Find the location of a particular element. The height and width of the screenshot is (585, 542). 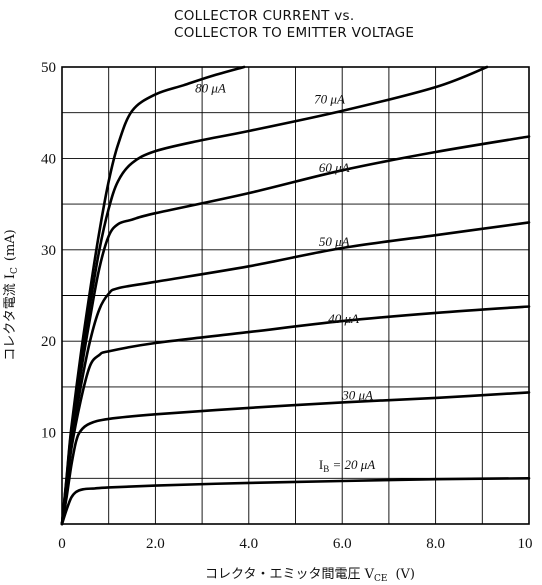

chart-subtitle: COLLECTOR TO EMITTER VOLTAGE is located at coordinates (294, 33).